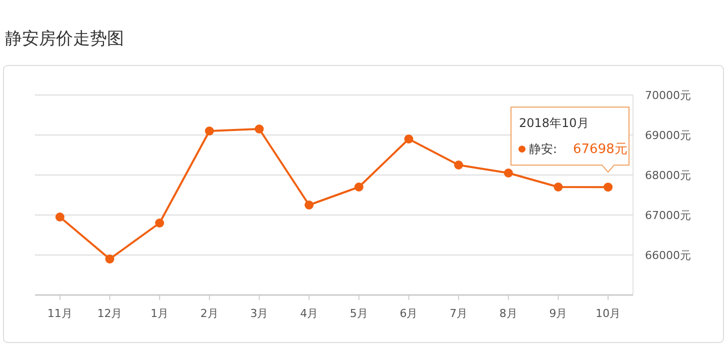 This screenshot has width=727, height=345. Describe the element at coordinates (668, 135) in the screenshot. I see `y-tick-label: 69000元` at that location.